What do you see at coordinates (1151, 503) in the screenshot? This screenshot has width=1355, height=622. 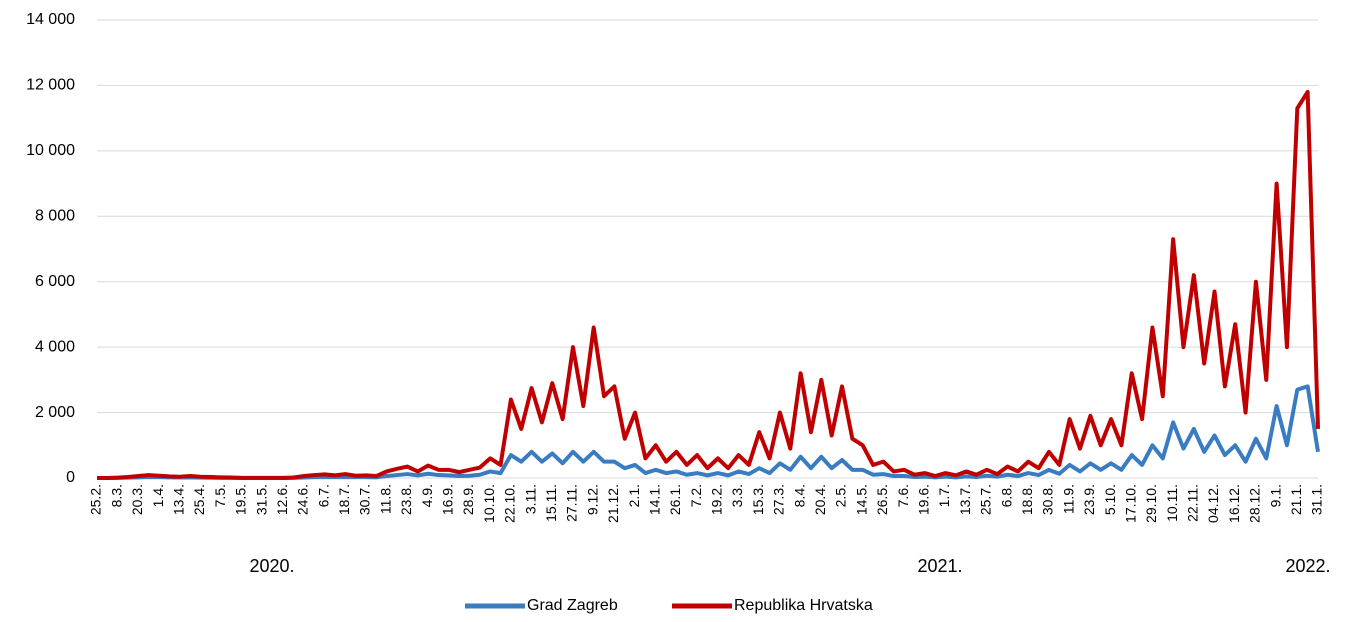 I see `x-tick-label: 29.10.` at bounding box center [1151, 503].